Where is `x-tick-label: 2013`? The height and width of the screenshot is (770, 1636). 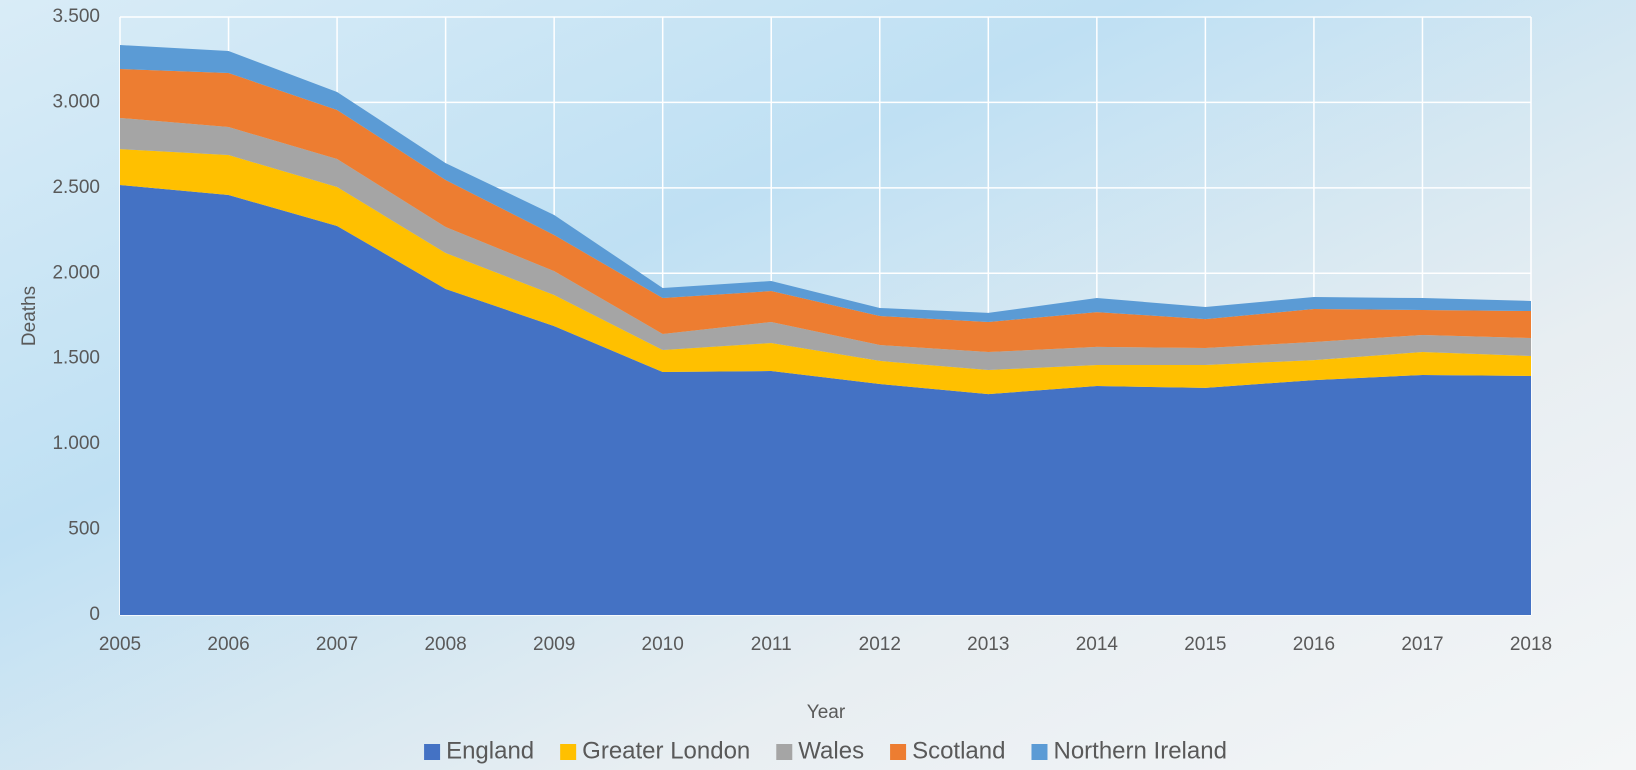 x-tick-label: 2013 is located at coordinates (988, 644).